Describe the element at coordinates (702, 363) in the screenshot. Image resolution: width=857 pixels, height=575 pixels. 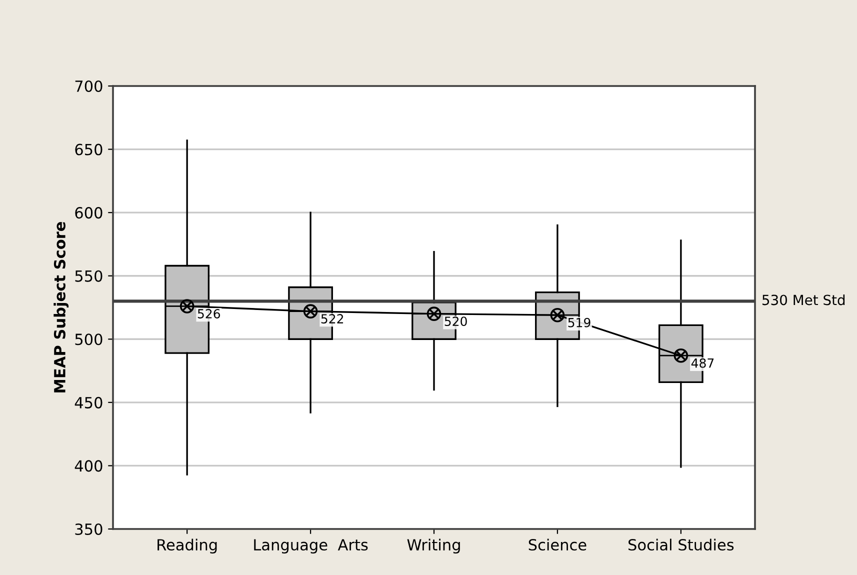
I see `data-label: 487` at that location.